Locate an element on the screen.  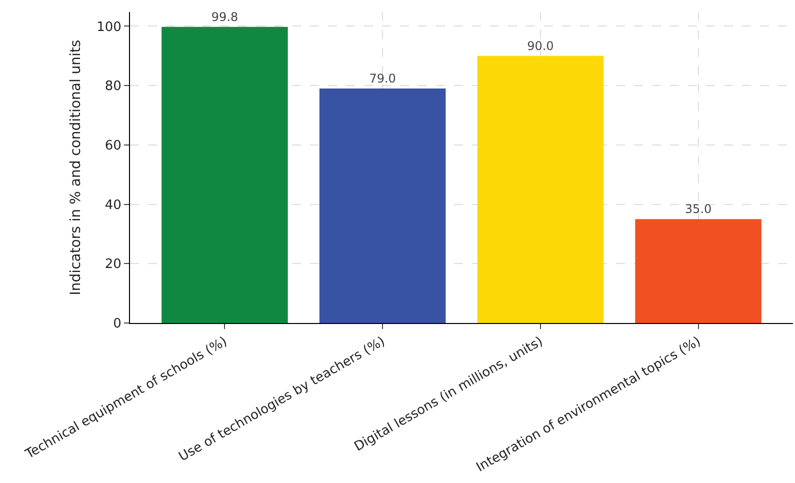
y-tick-label: 60 is located at coordinates (113, 146).